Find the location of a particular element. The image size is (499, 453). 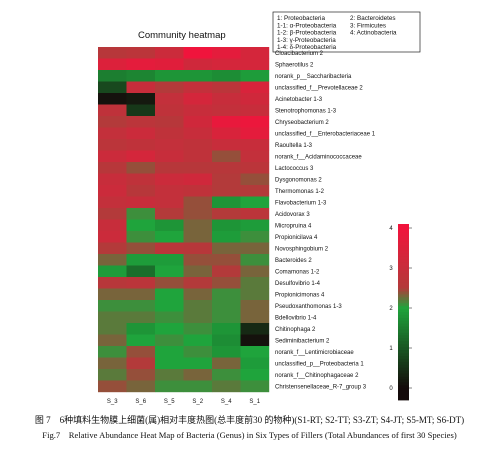

legend-border is located at coordinates (346, 32).